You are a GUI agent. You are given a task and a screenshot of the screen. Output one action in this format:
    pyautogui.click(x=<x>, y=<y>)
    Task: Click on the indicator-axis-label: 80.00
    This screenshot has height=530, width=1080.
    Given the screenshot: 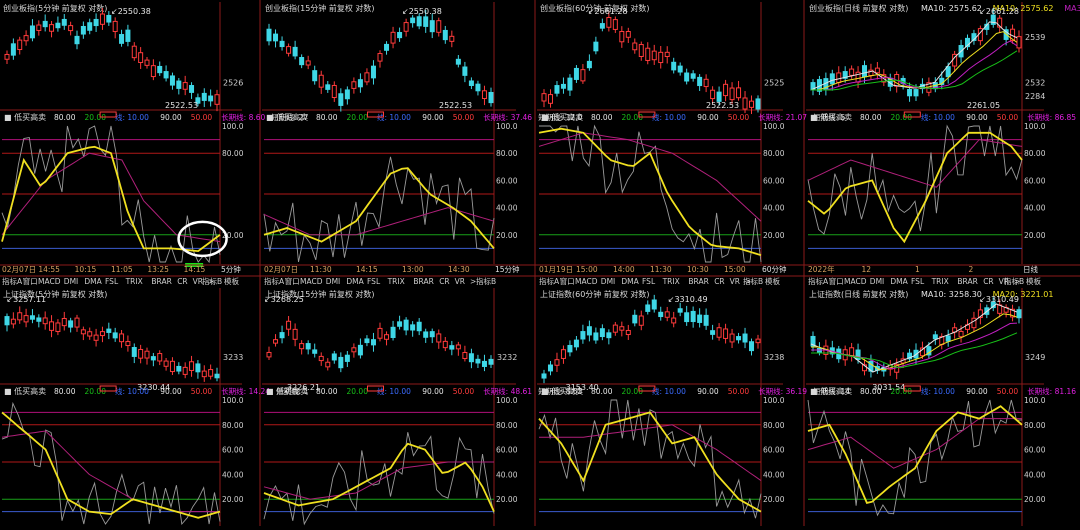 What is the action you would take?
    pyautogui.click(x=1035, y=425)
    